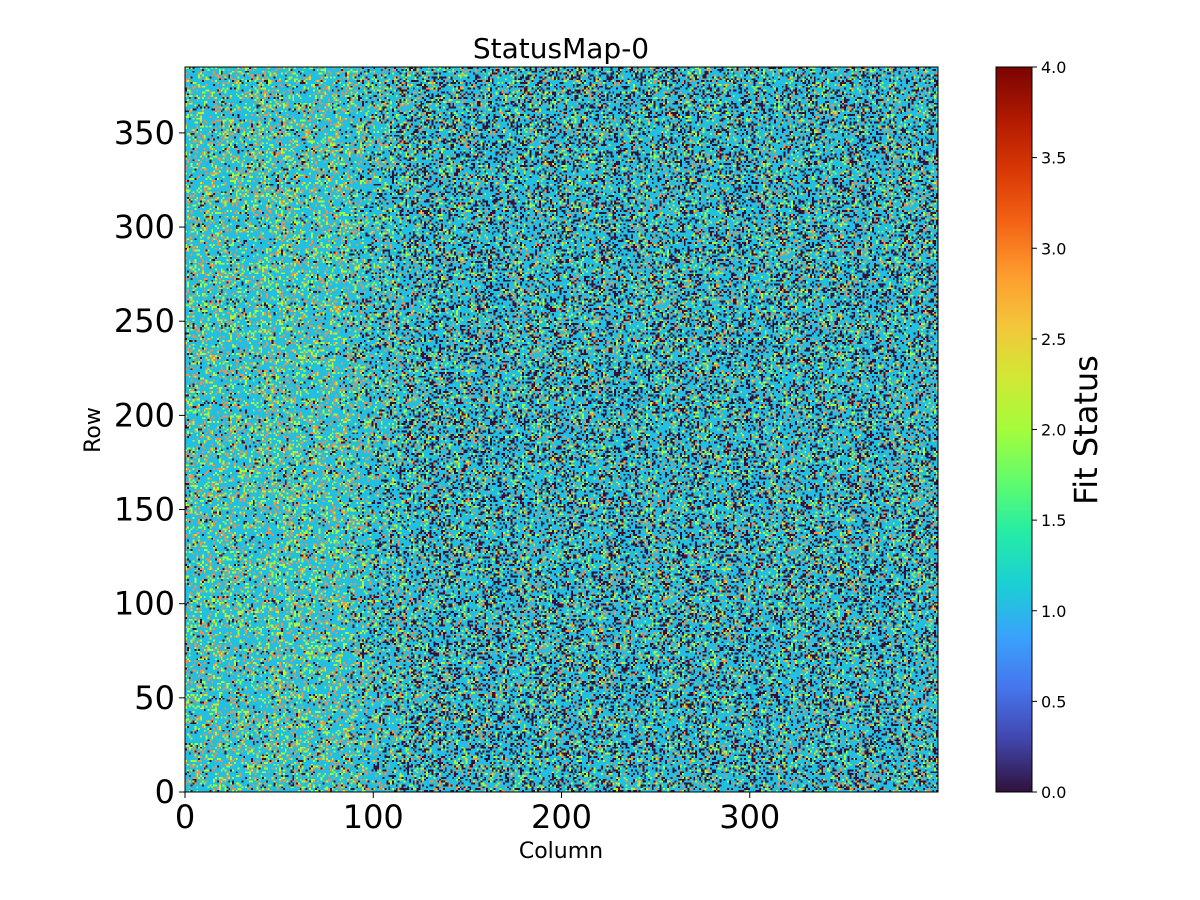 This screenshot has width=1200, height=900. I want to click on colorbar, so click(1014, 429).